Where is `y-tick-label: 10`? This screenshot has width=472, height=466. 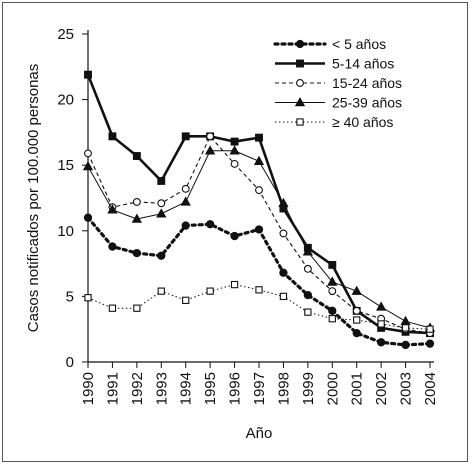
y-tick-label: 10 is located at coordinates (65, 231).